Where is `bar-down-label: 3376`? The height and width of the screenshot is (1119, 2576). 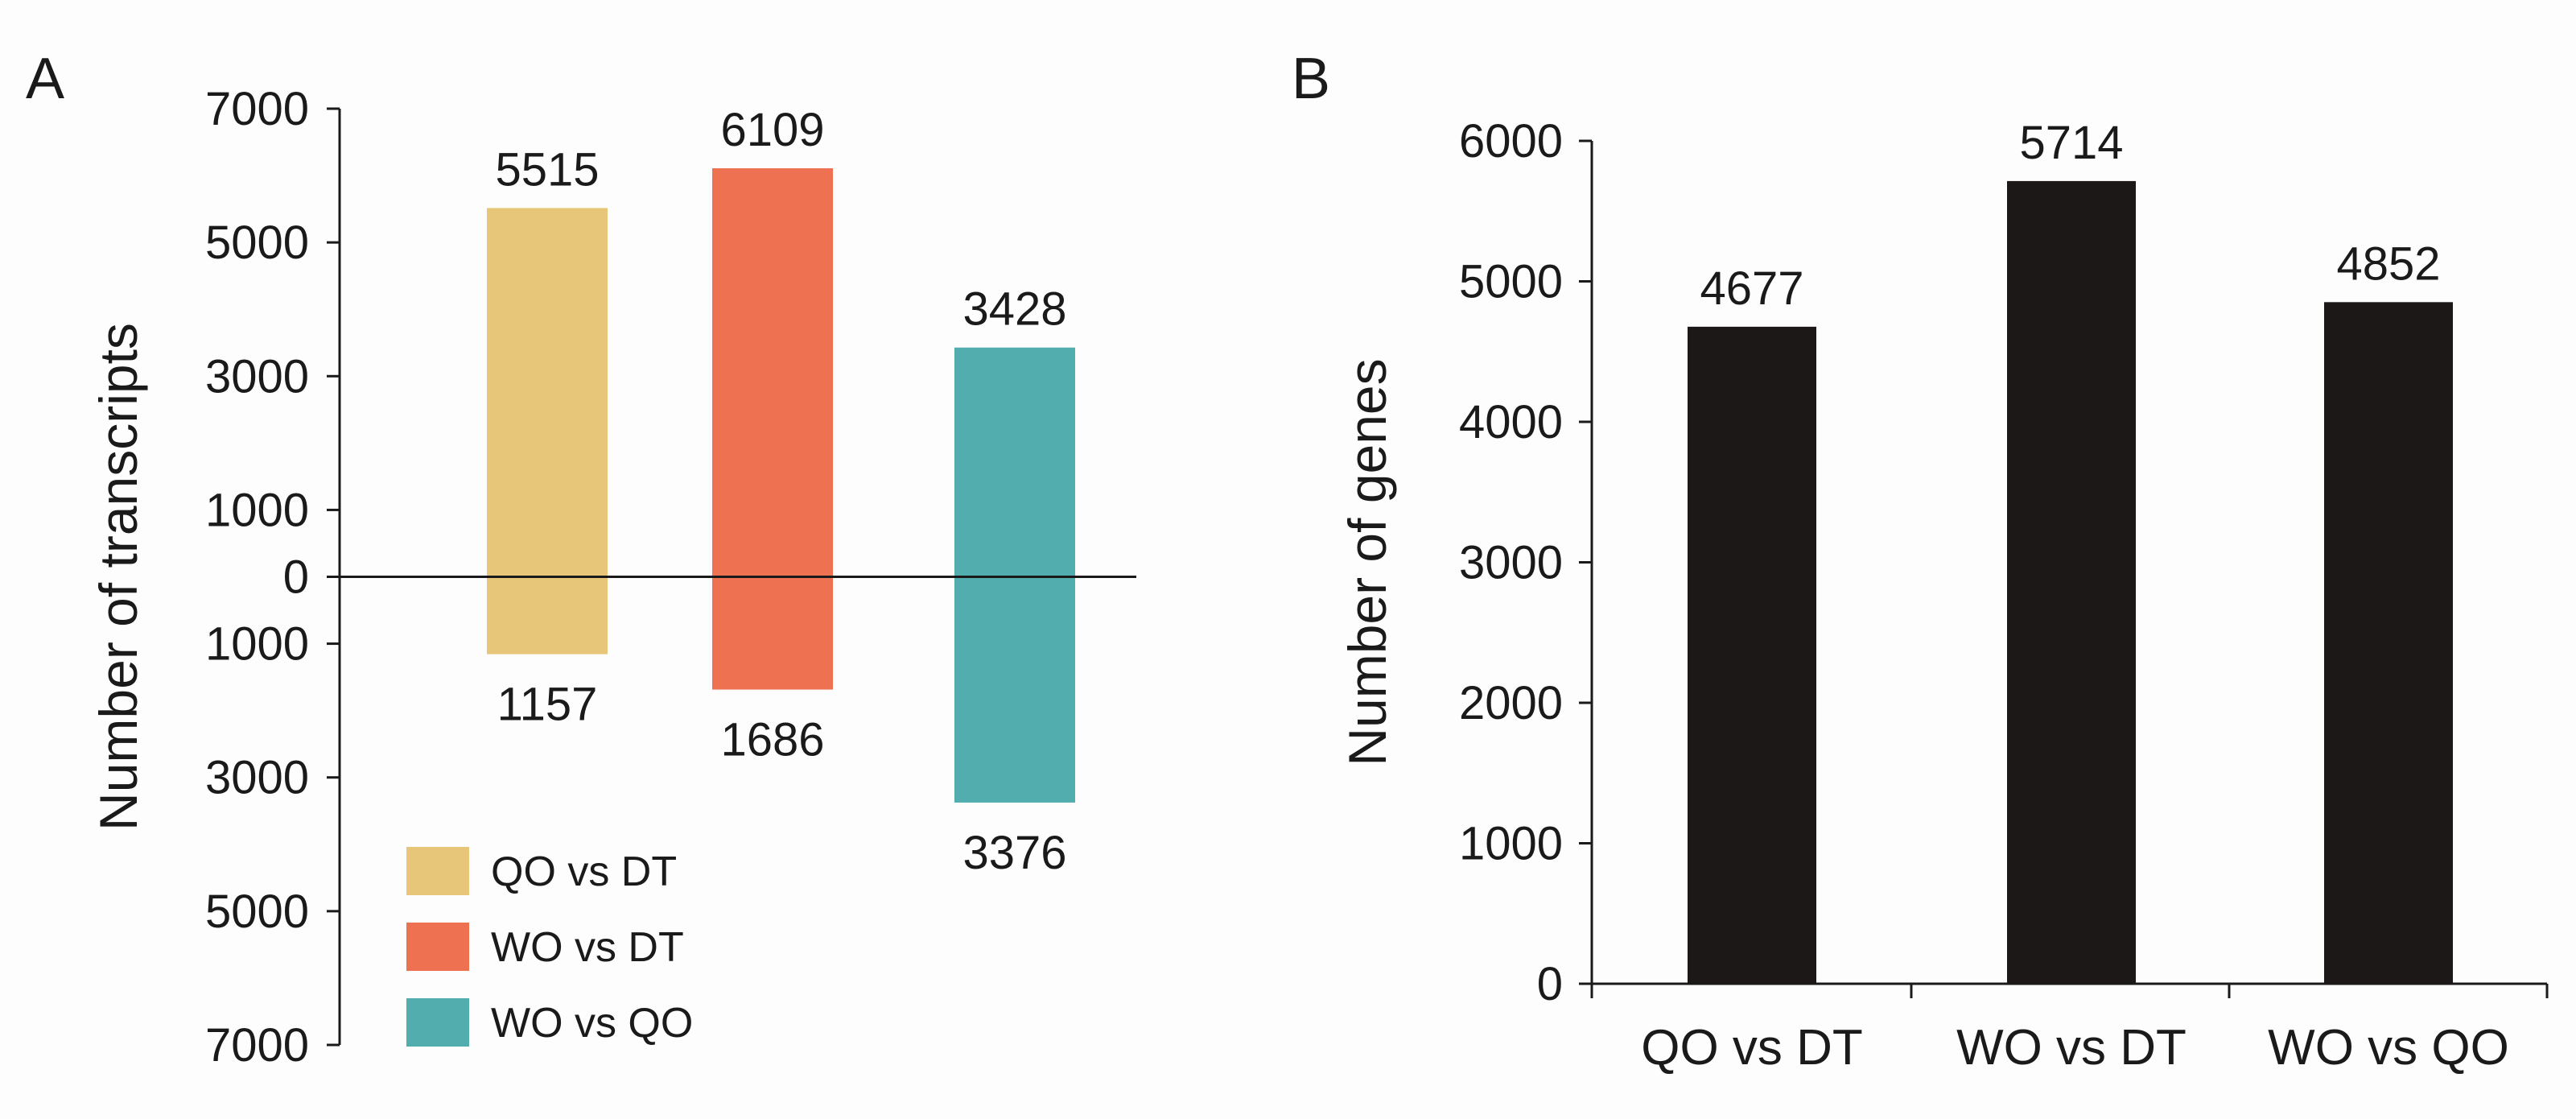 bar-down-label: 3376 is located at coordinates (1014, 853).